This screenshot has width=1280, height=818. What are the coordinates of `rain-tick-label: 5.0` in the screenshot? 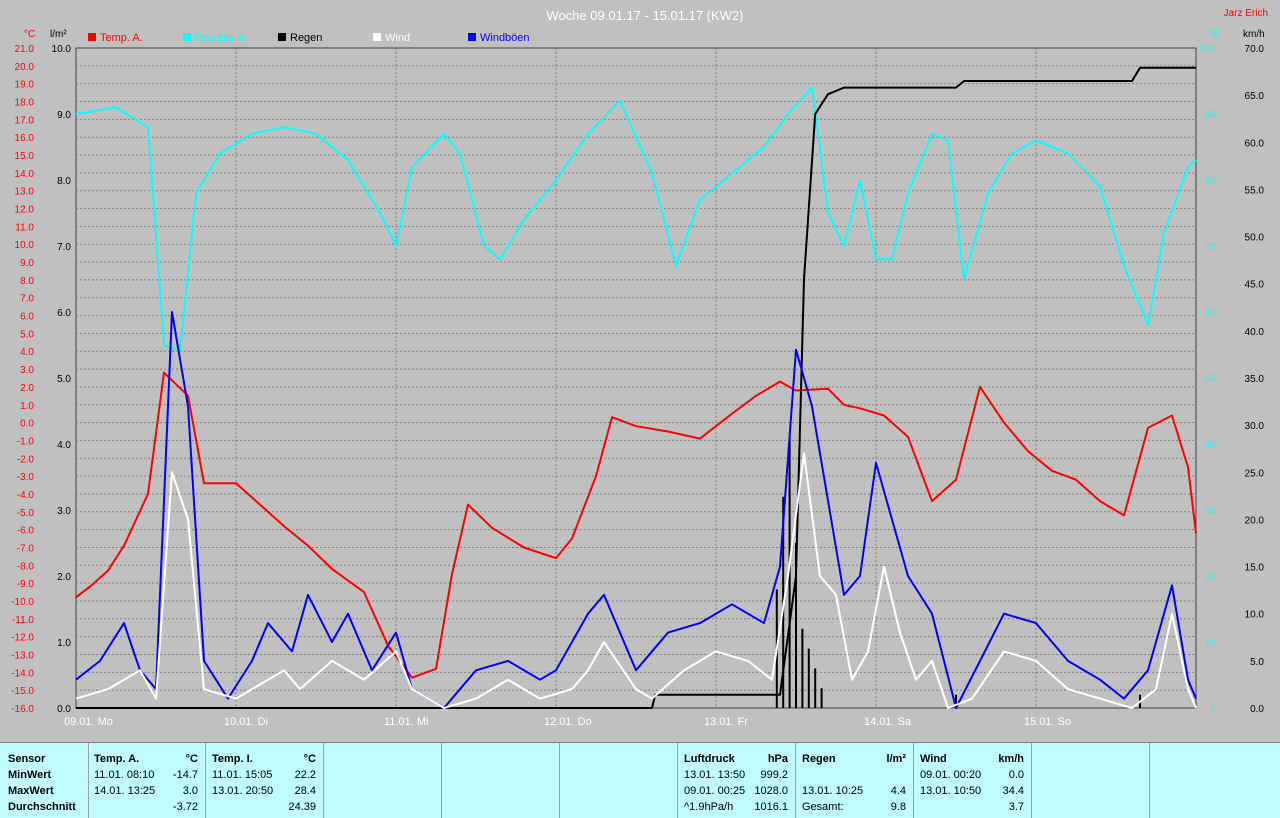 It's located at (64, 379).